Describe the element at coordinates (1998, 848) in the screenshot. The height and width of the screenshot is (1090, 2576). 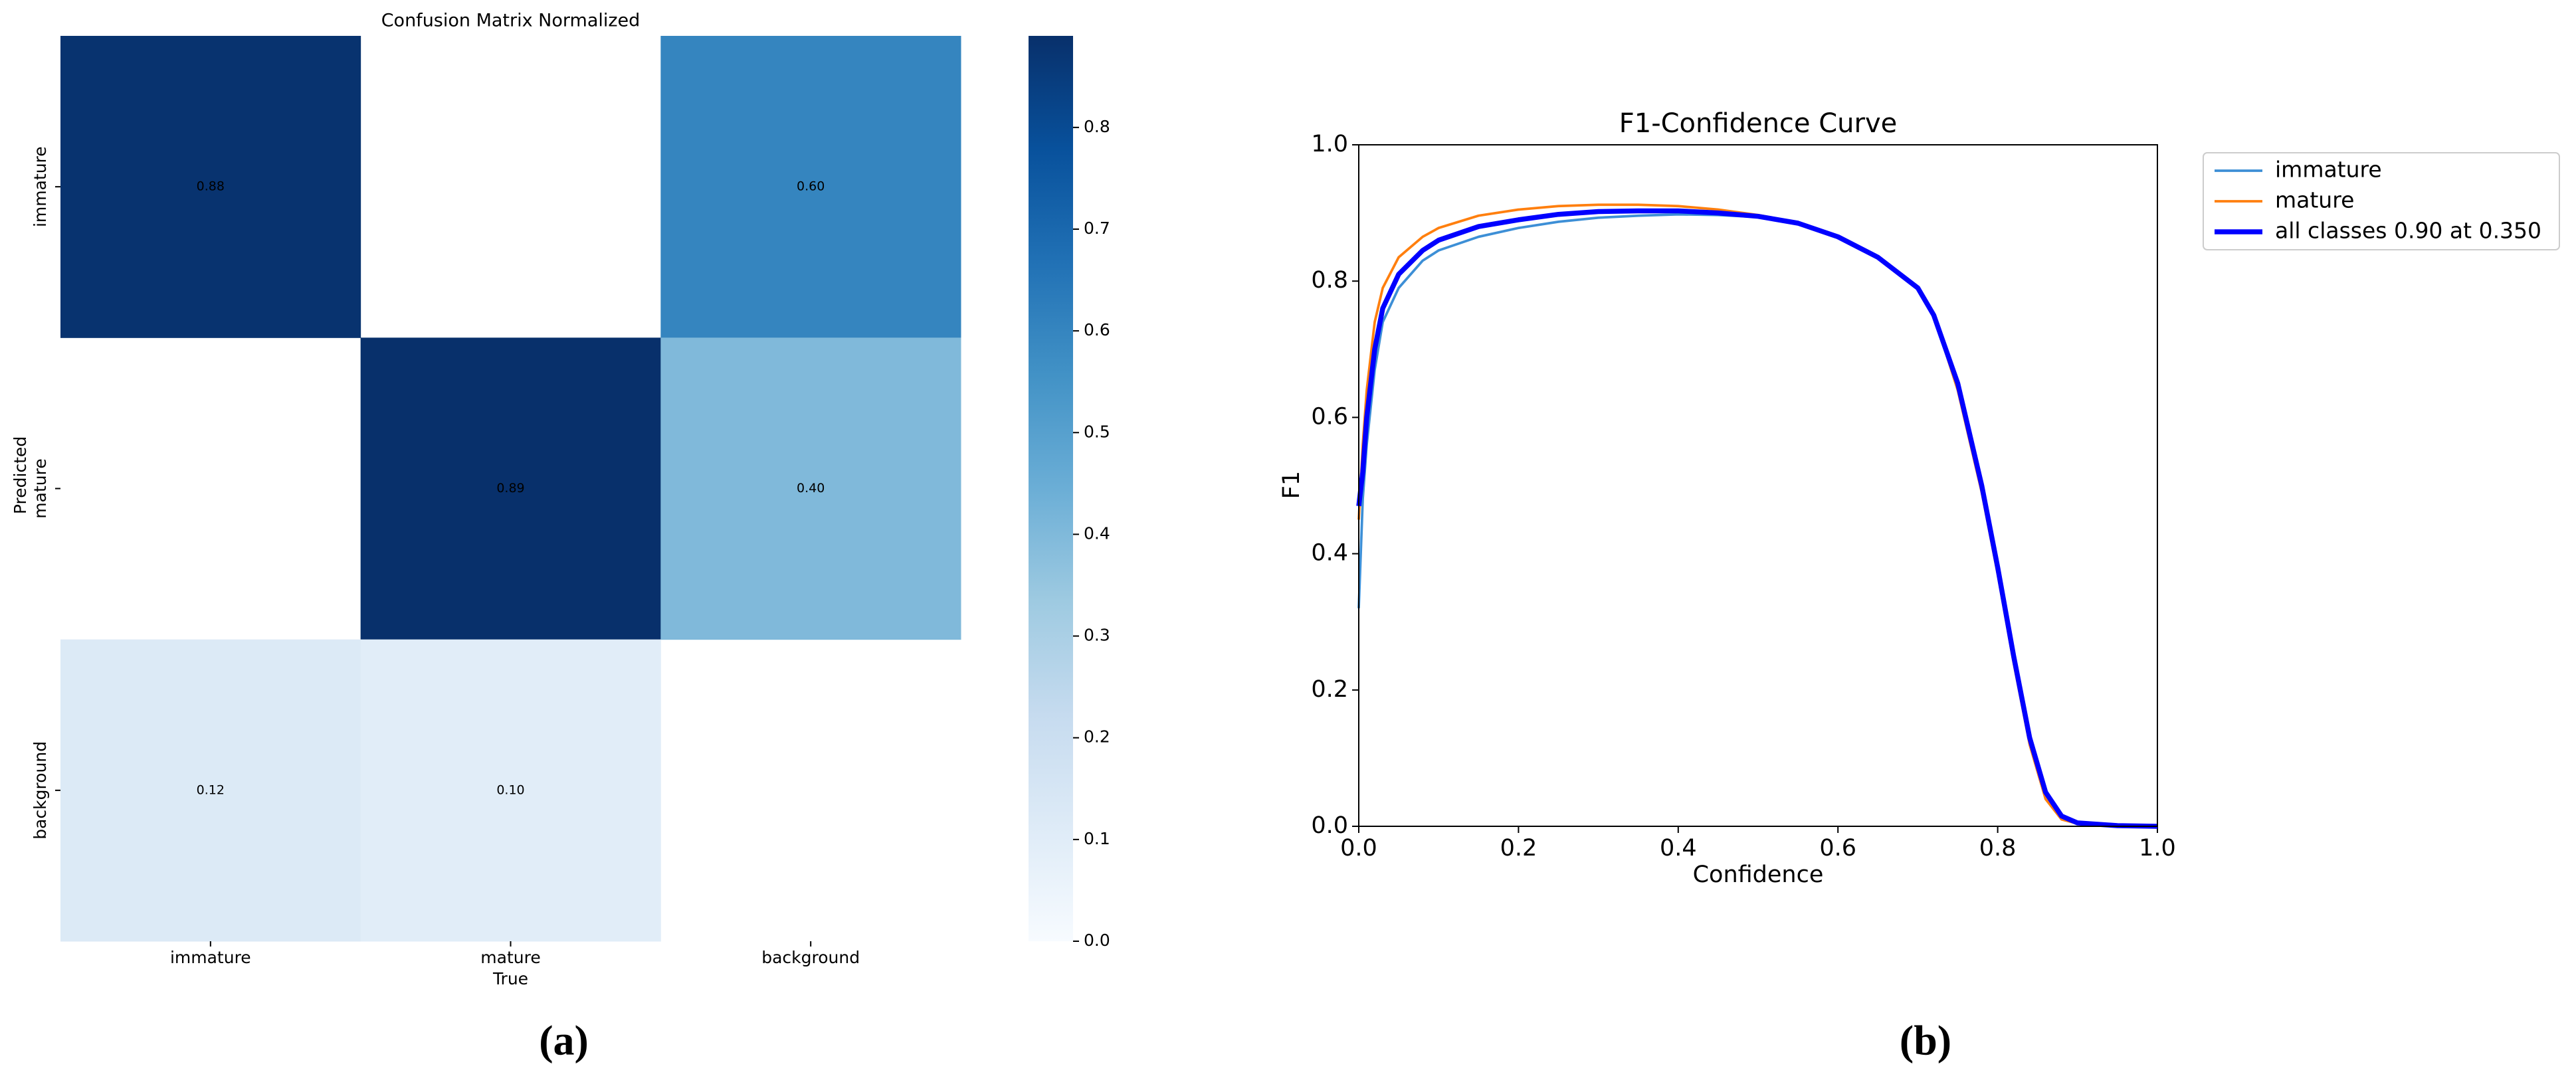
I see `x-tick-label: 0.8` at that location.